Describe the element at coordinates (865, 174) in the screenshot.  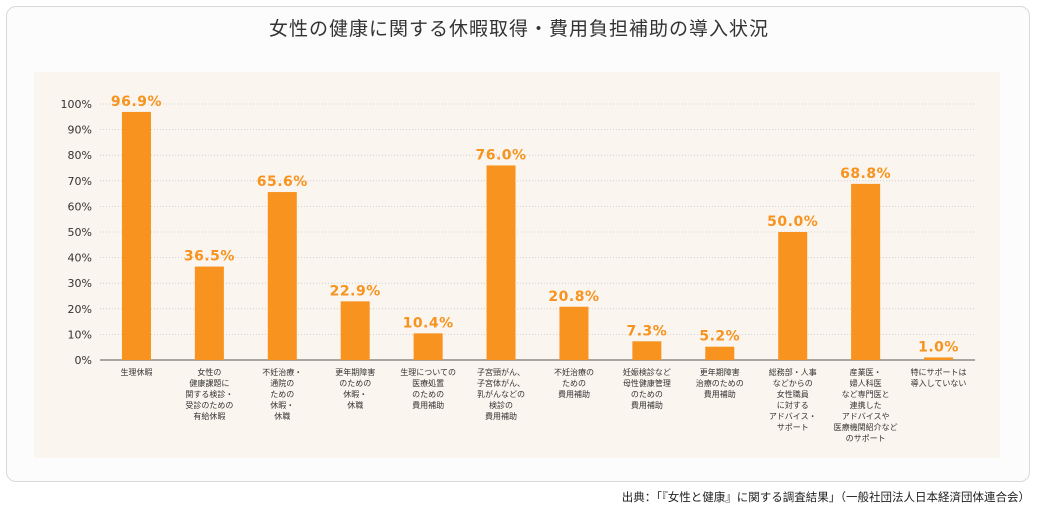
I see `value-label: 68.8%` at that location.